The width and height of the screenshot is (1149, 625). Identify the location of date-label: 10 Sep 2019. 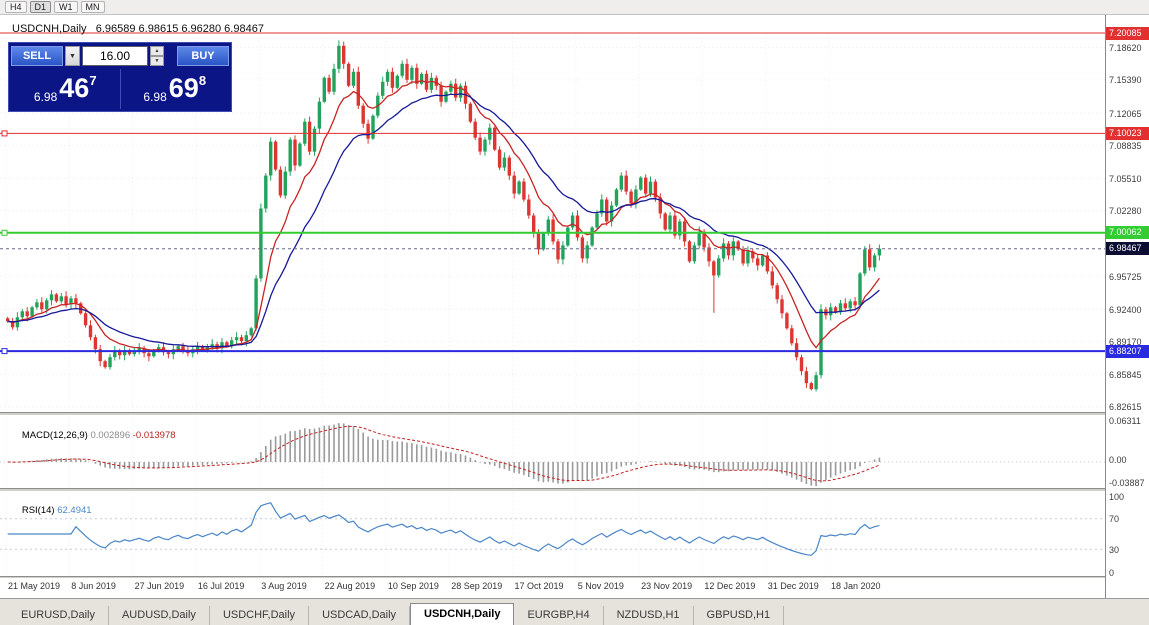
(413, 586).